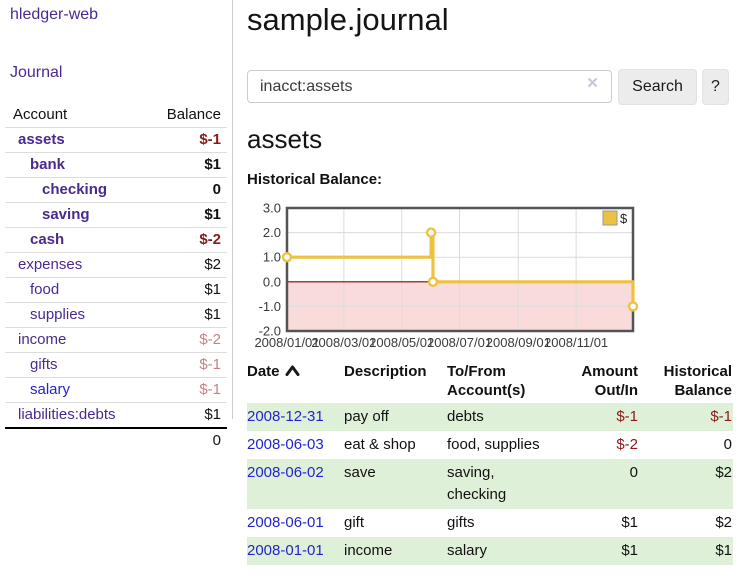 The height and width of the screenshot is (582, 742). What do you see at coordinates (380, 444) in the screenshot?
I see `transaction-description: eat & shop` at bounding box center [380, 444].